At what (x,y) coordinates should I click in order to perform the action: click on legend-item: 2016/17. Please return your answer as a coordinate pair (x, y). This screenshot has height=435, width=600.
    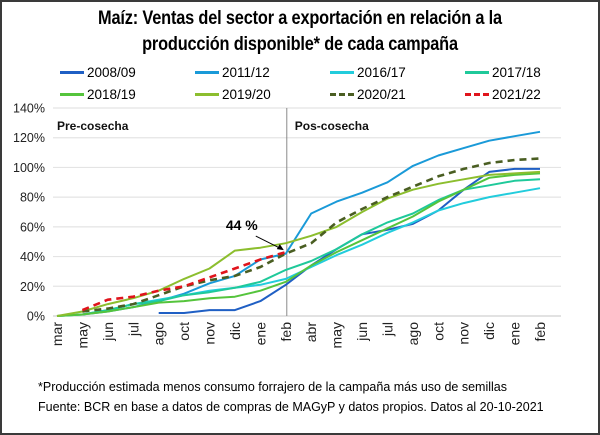
    Looking at the image, I should click on (368, 72).